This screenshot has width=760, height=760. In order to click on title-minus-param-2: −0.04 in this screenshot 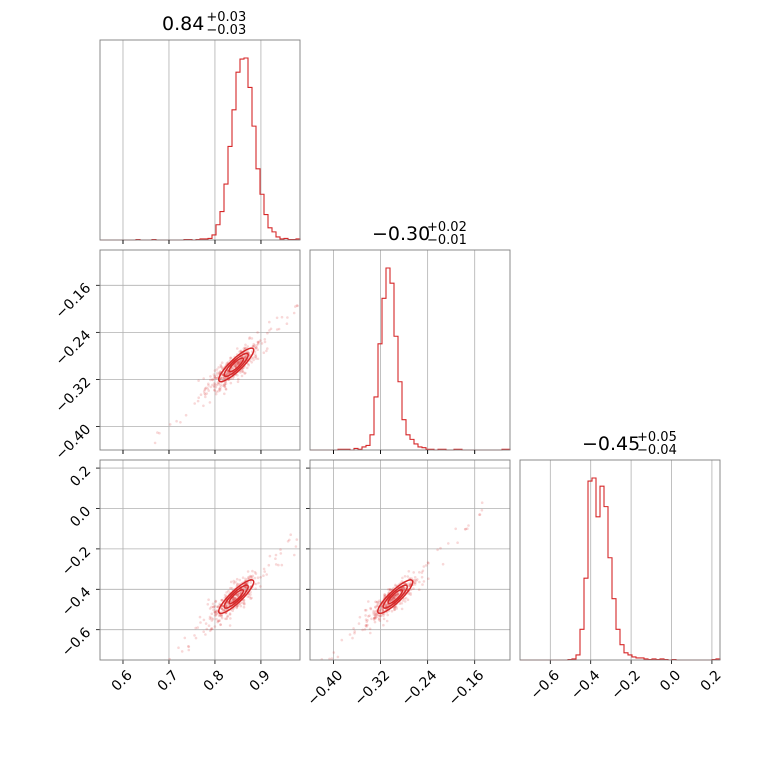, I will do `click(657, 450)`.